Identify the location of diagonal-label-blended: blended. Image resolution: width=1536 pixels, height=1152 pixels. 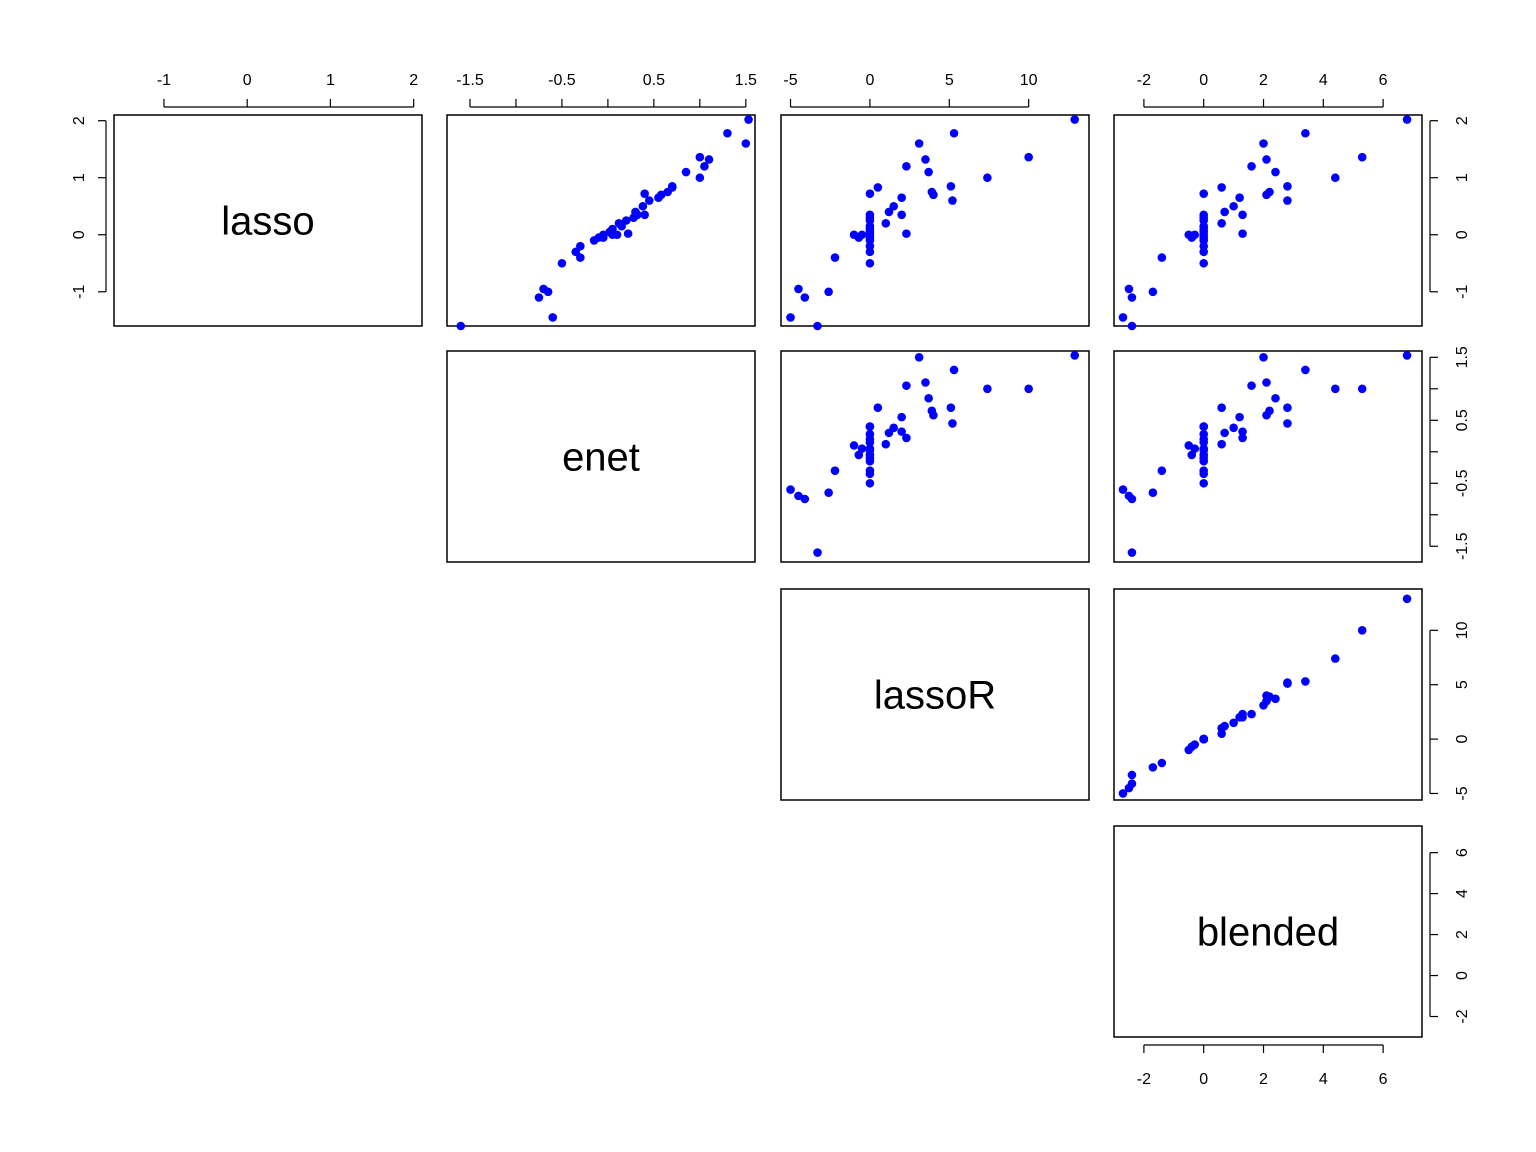
(1268, 933).